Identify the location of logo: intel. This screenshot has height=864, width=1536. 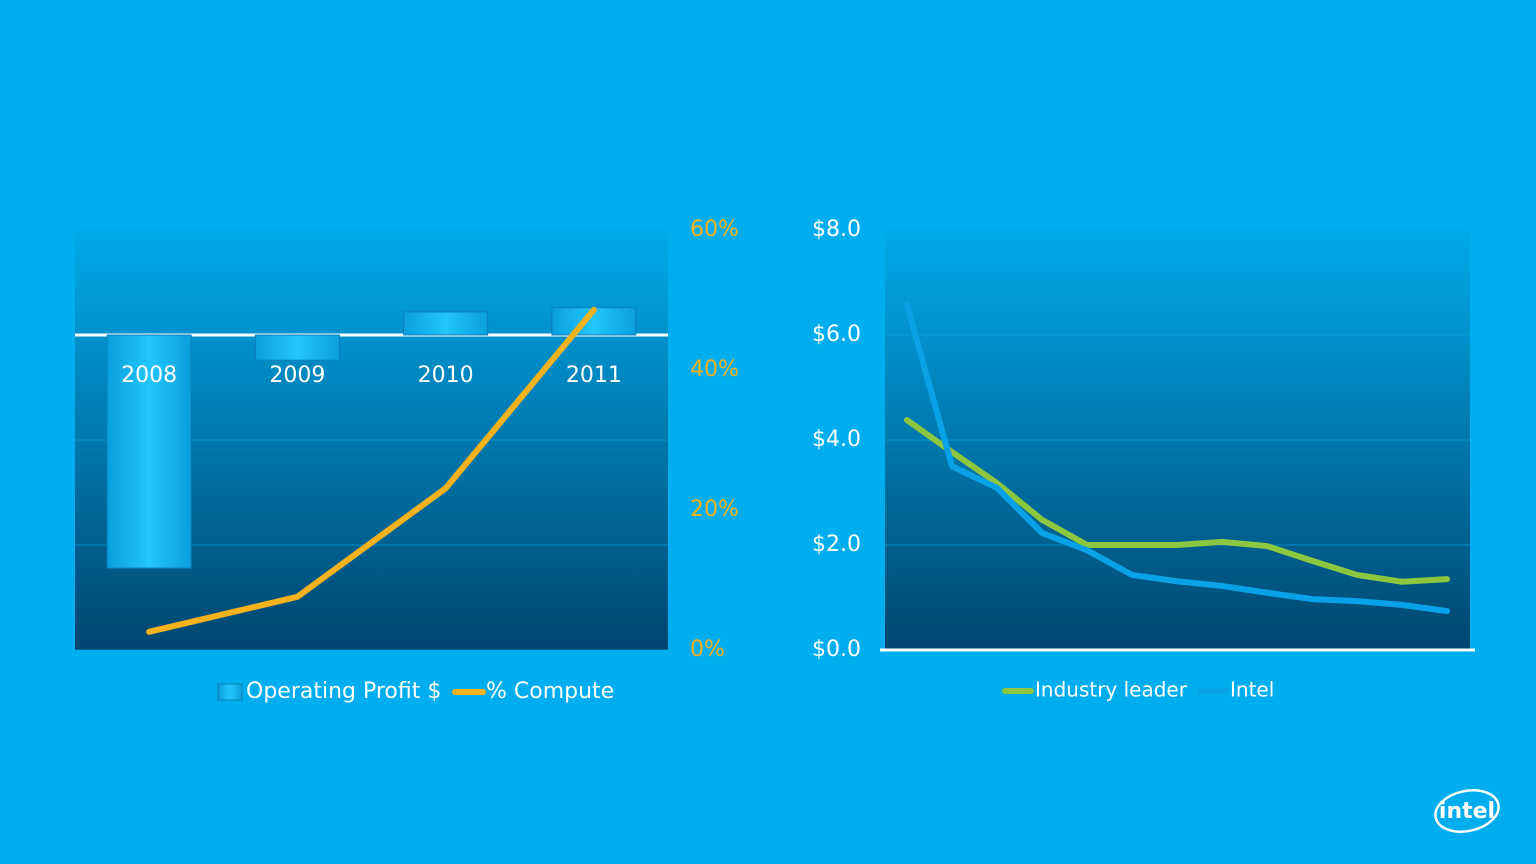
(1467, 811).